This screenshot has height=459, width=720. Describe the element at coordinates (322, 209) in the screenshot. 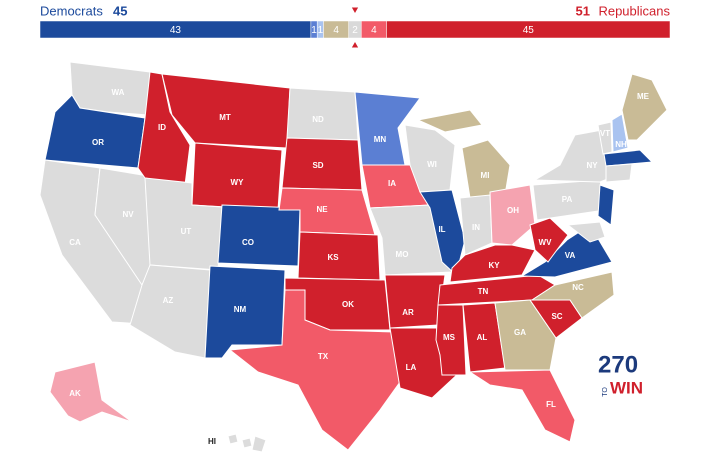

I see `state-label: NE` at that location.